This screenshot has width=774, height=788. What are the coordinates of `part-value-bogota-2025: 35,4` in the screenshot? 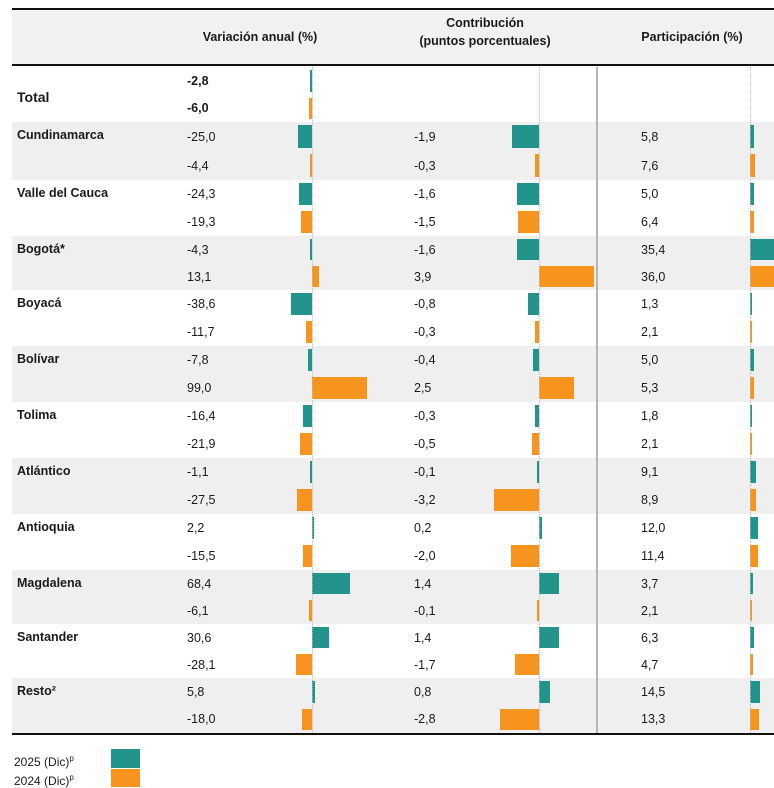 It's located at (653, 249).